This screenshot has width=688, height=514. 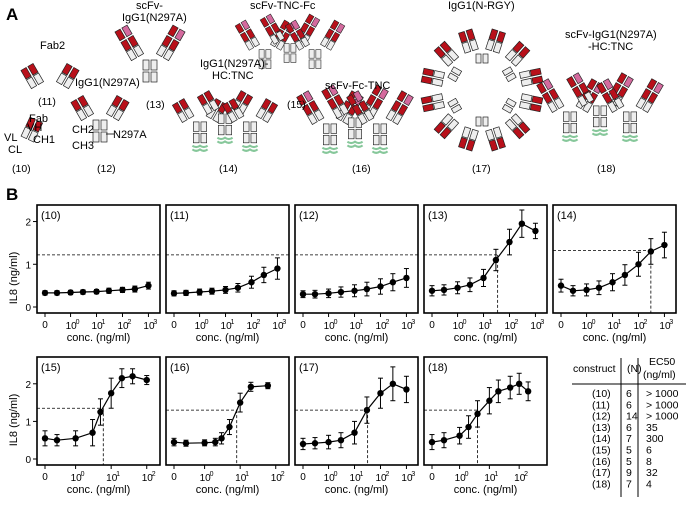 I want to click on fab-schematic, so click(x=32, y=129).